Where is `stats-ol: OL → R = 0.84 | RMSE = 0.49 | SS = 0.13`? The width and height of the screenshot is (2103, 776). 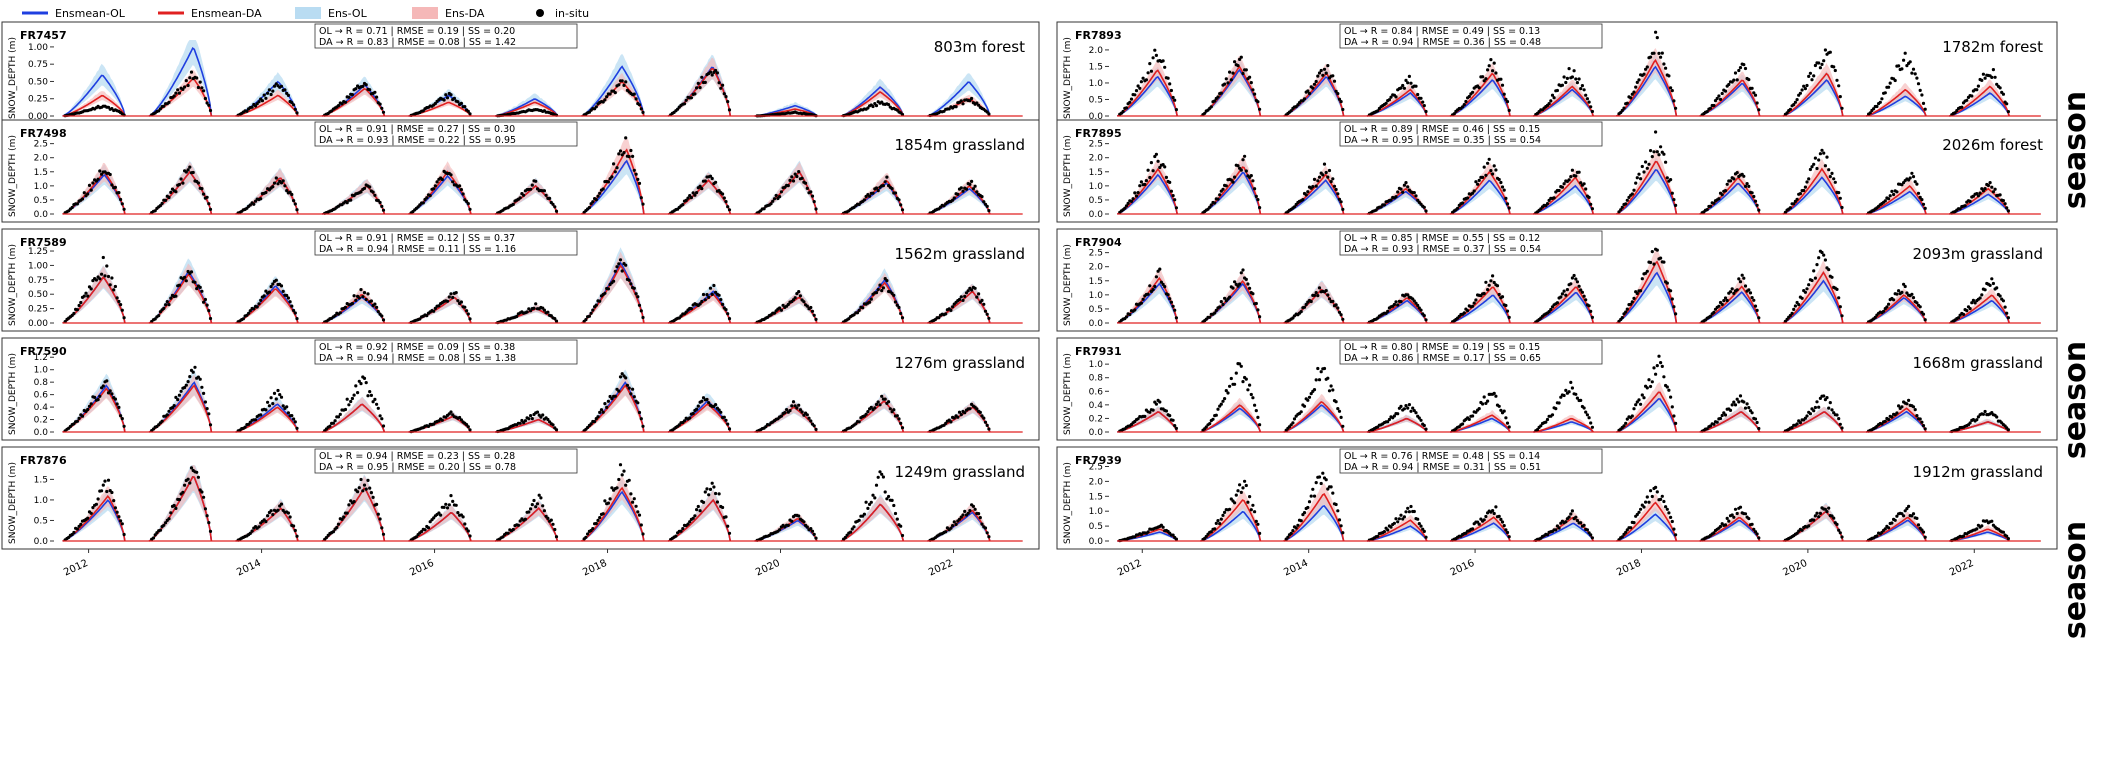
stats-ol: OL → R = 0.84 | RMSE = 0.49 | SS = 0.13 is located at coordinates (1442, 31).